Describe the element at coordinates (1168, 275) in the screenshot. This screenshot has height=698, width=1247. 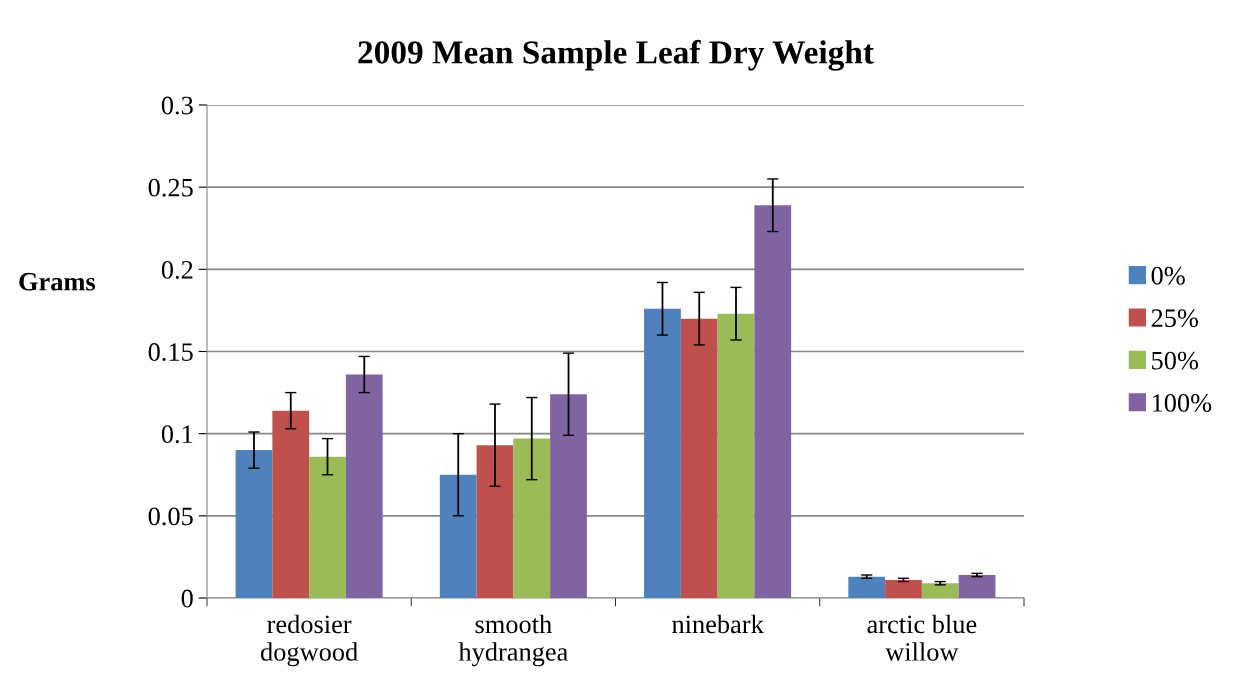
I see `legend-label: 0%` at that location.